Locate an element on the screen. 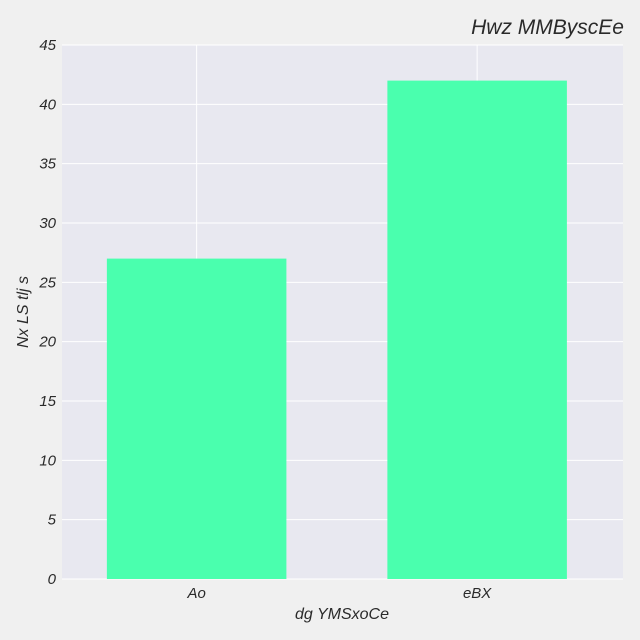 Image resolution: width=640 pixels, height=640 pixels. y-axis-label: Nx LS tlj s is located at coordinates (23, 312).